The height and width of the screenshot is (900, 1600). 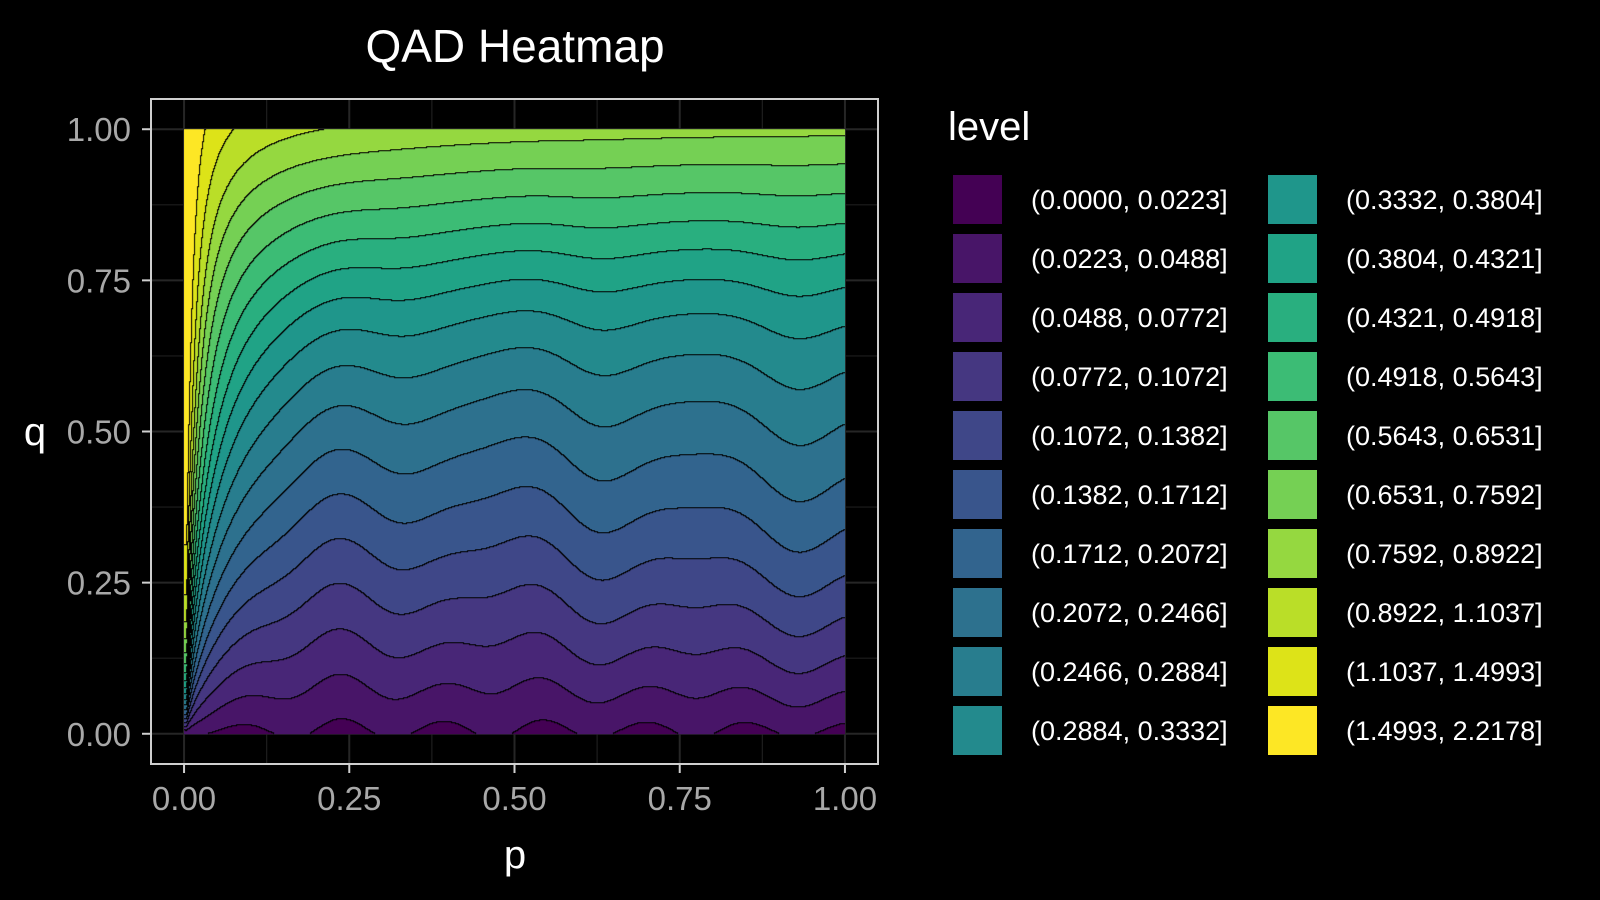 I want to click on legend-label: (0.1382, 0.1712], so click(x=1129, y=495).